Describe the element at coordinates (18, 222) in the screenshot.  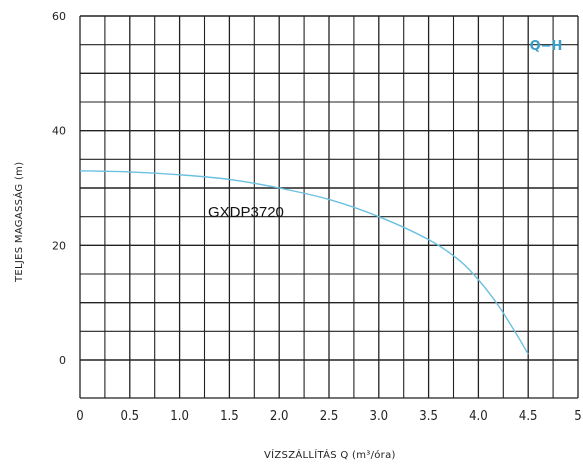
I see `y-axis-label: TELJES MAGASSÁG (m)` at that location.